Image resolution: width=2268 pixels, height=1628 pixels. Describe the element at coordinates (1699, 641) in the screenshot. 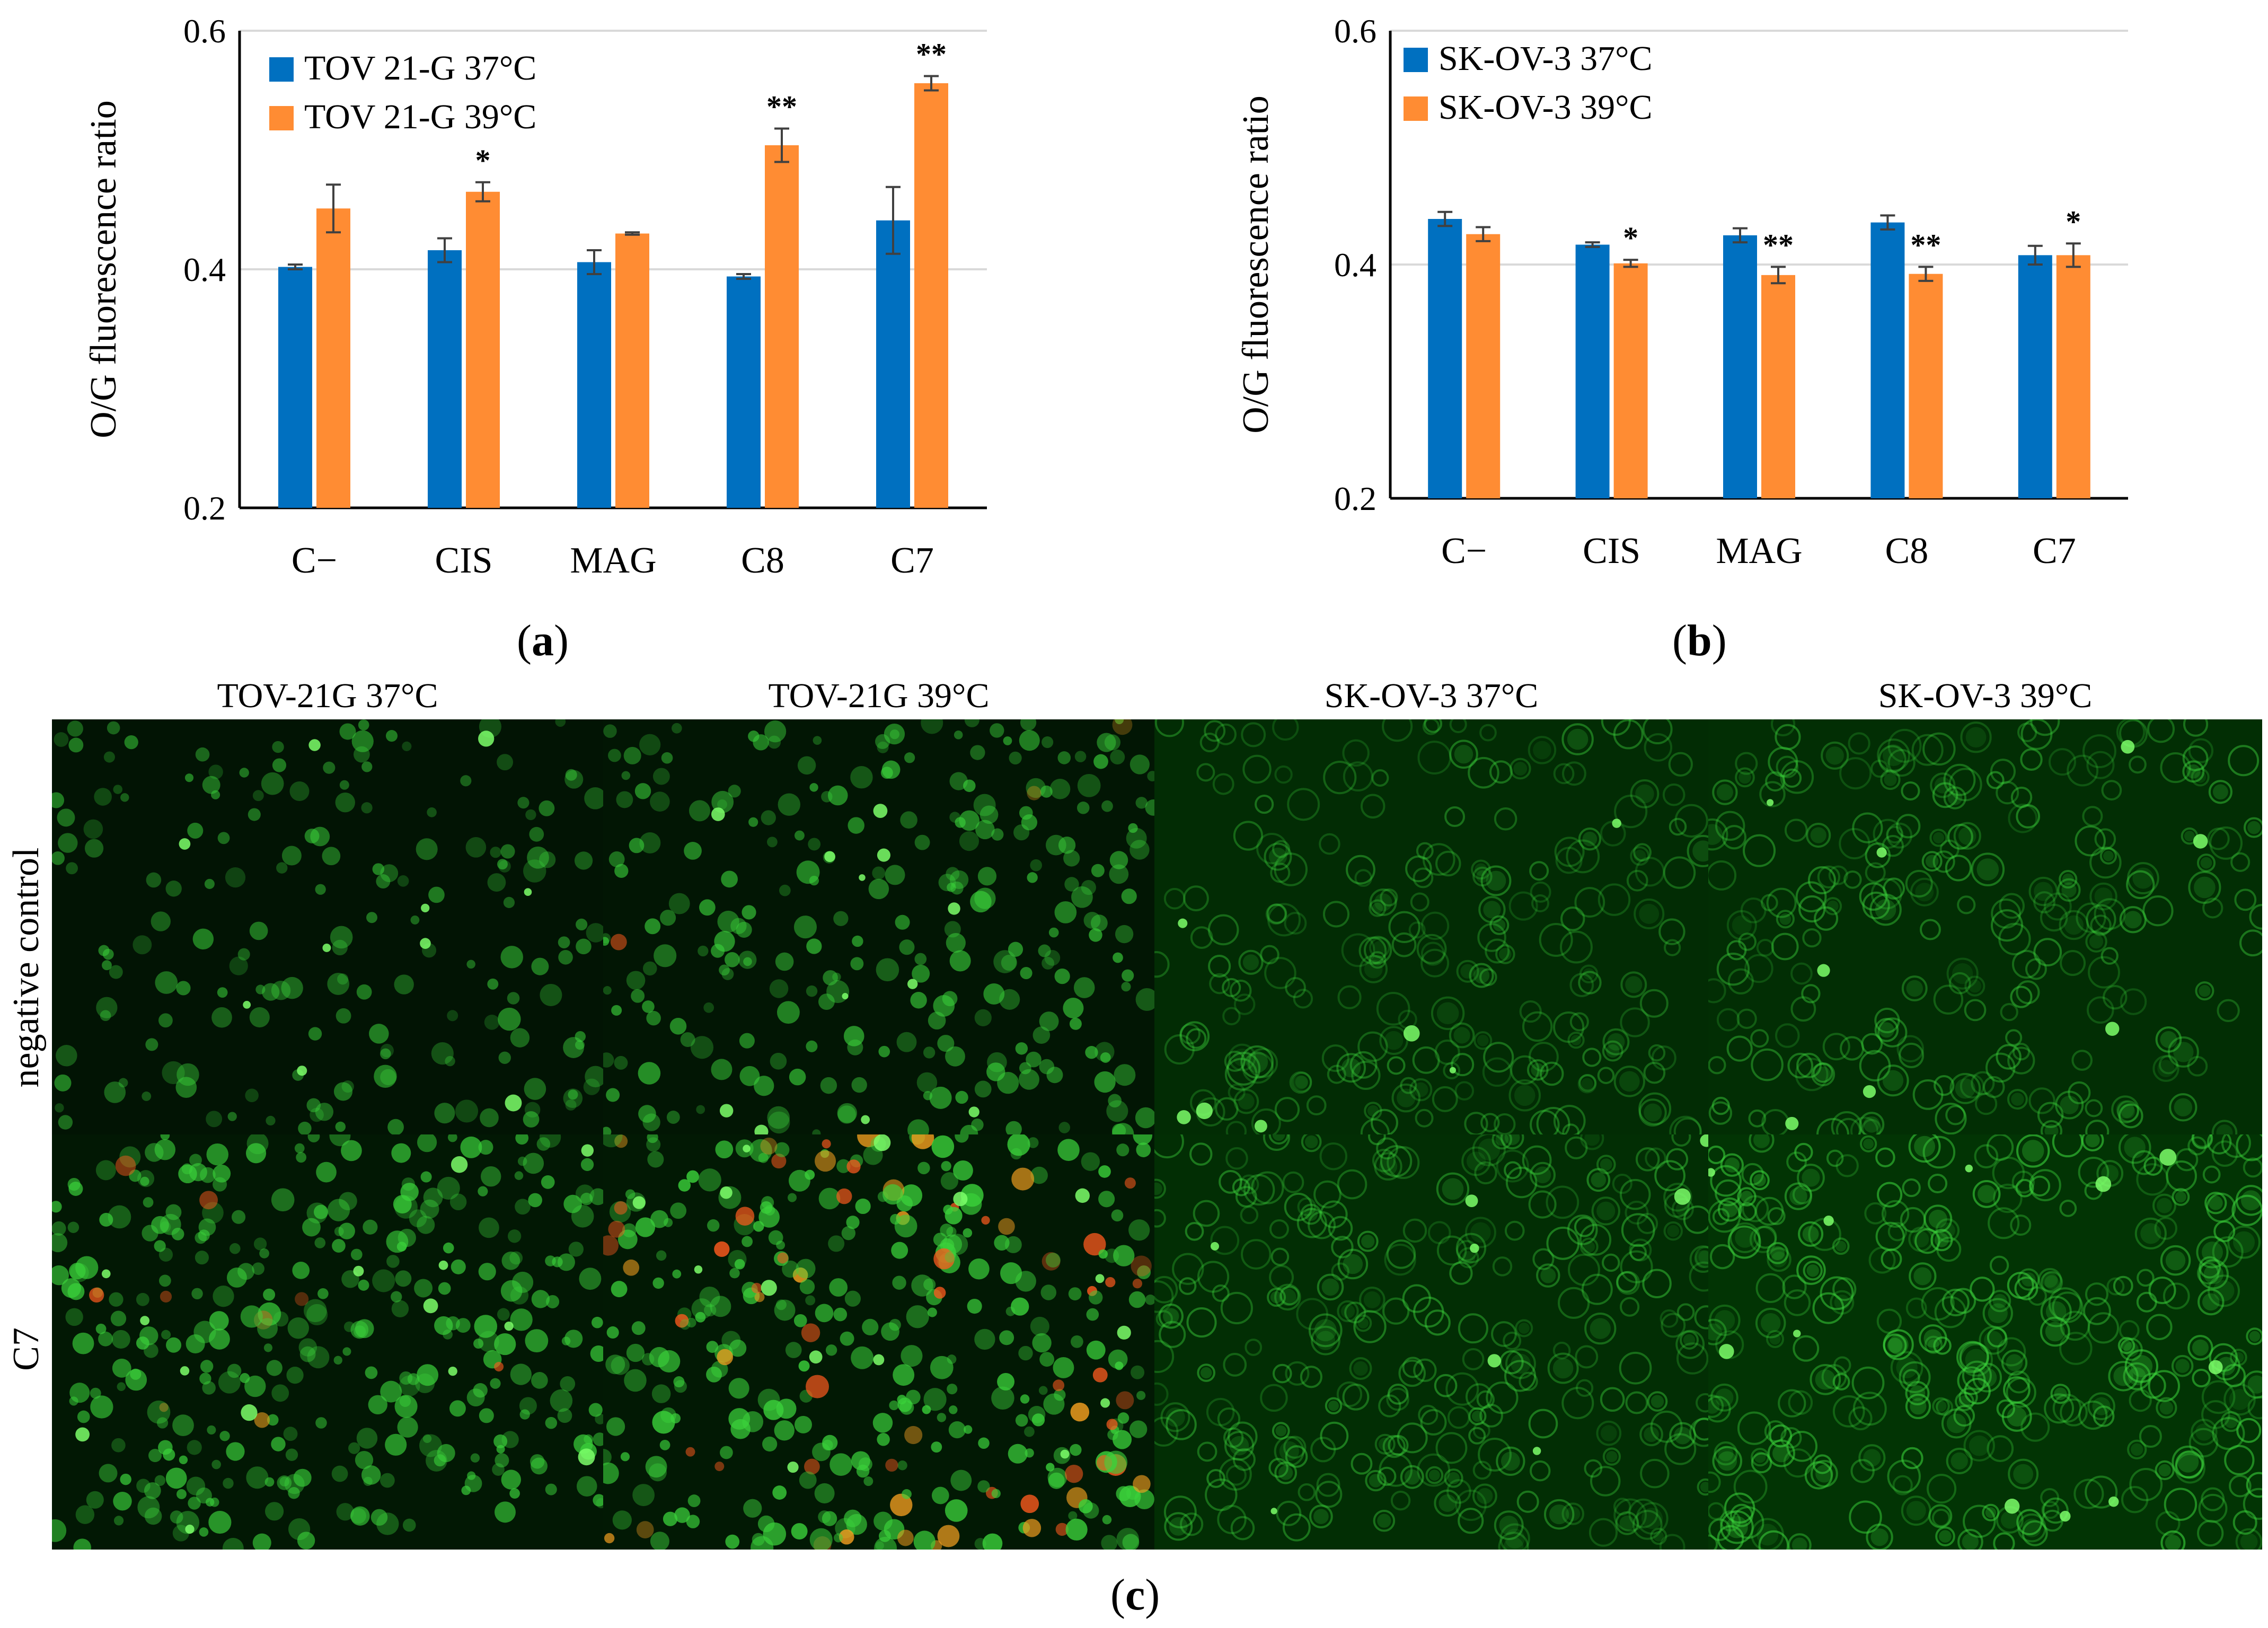

I see `panel-label-b: (b)` at that location.